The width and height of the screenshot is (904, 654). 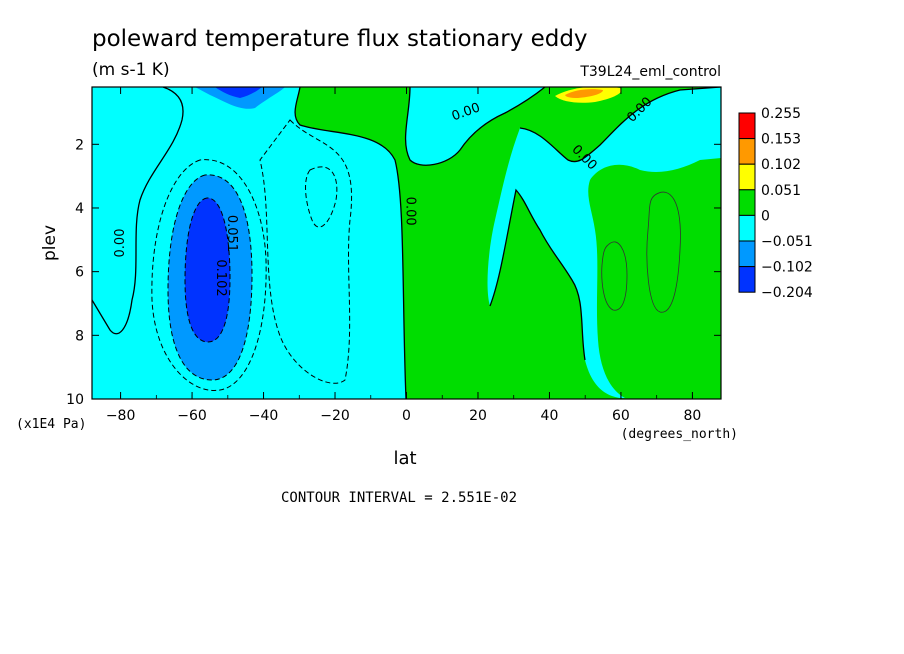 I want to click on y-axis-title: plev, so click(x=50, y=243).